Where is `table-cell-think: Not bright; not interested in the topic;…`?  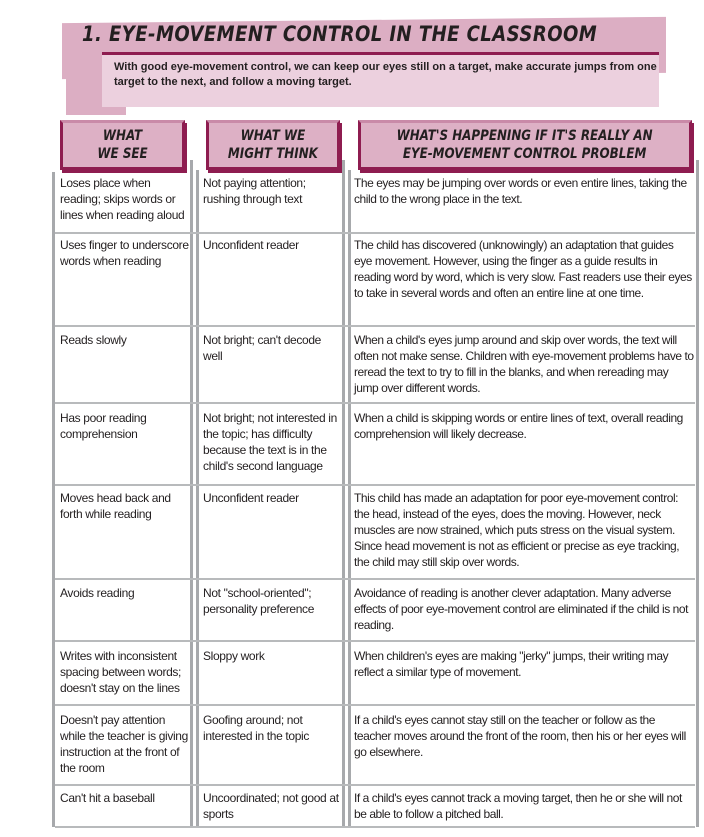
table-cell-think: Not bright; not interested in the topic;… is located at coordinates (270, 442).